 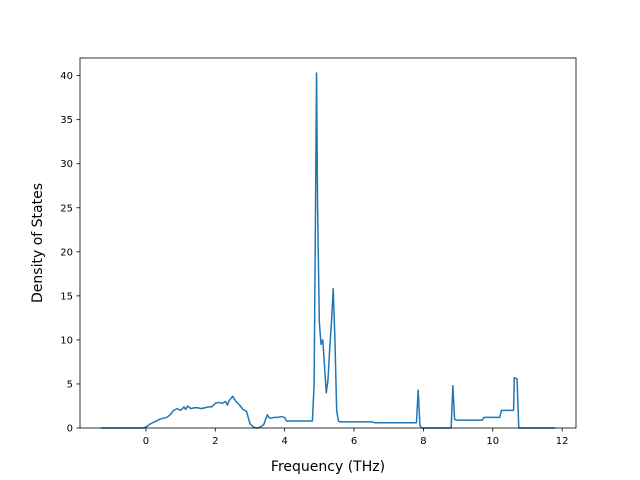 What do you see at coordinates (492, 441) in the screenshot?
I see `x-tick-label: 10` at bounding box center [492, 441].